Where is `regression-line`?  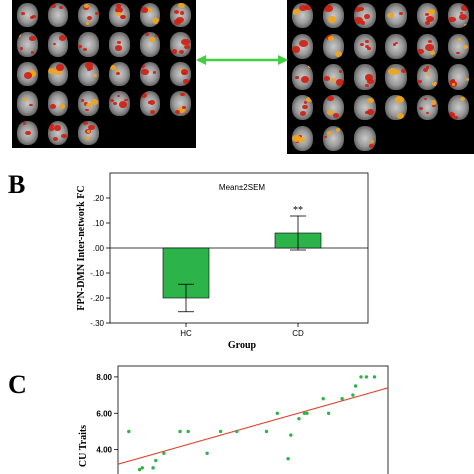
regression-line is located at coordinates (253, 426).